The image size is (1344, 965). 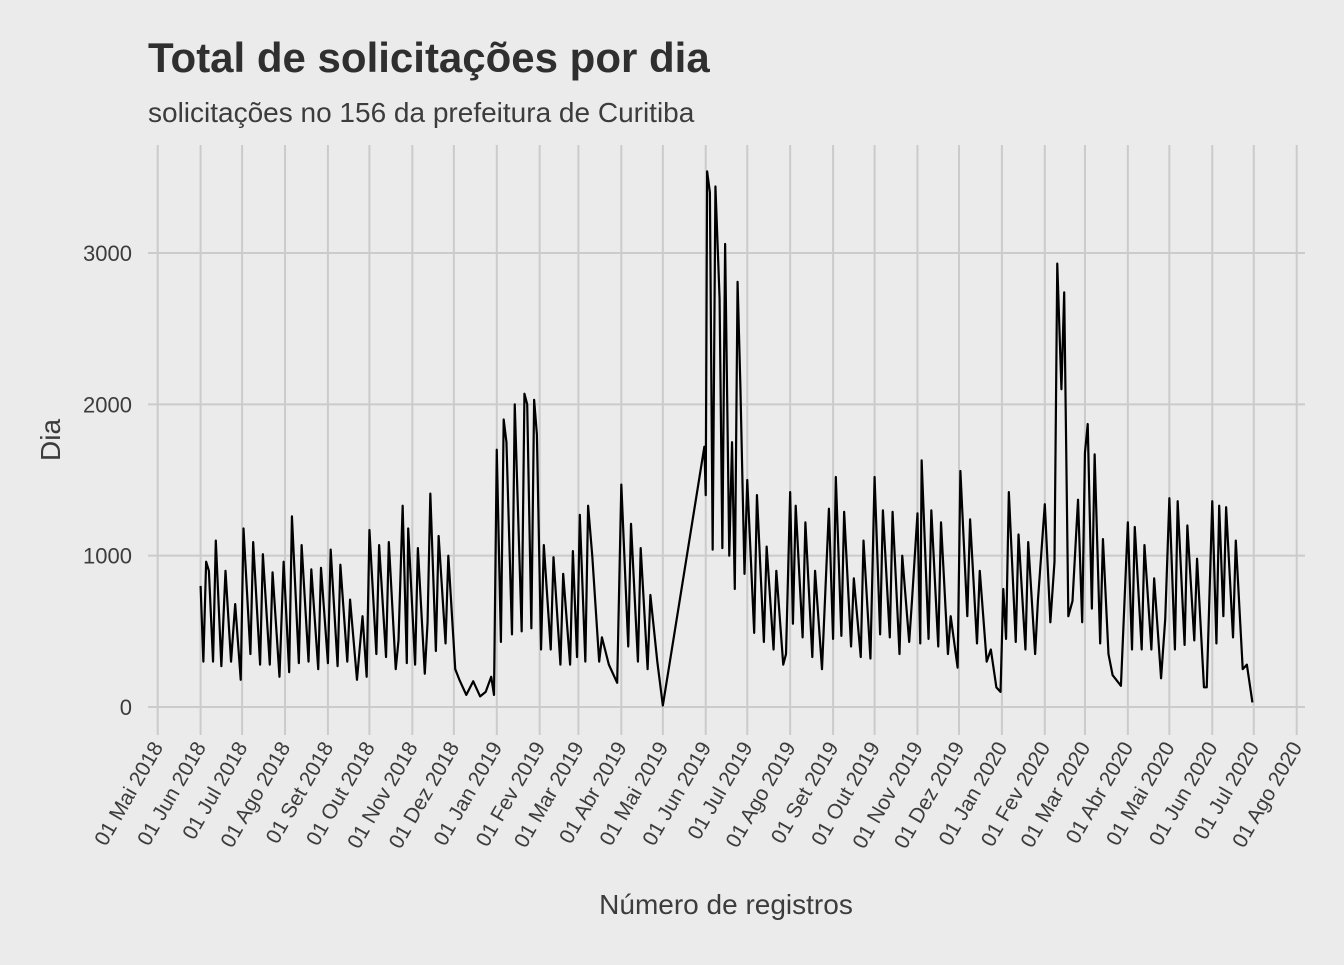 What do you see at coordinates (429, 57) in the screenshot?
I see `chart-title: Total de solicitações por dia` at bounding box center [429, 57].